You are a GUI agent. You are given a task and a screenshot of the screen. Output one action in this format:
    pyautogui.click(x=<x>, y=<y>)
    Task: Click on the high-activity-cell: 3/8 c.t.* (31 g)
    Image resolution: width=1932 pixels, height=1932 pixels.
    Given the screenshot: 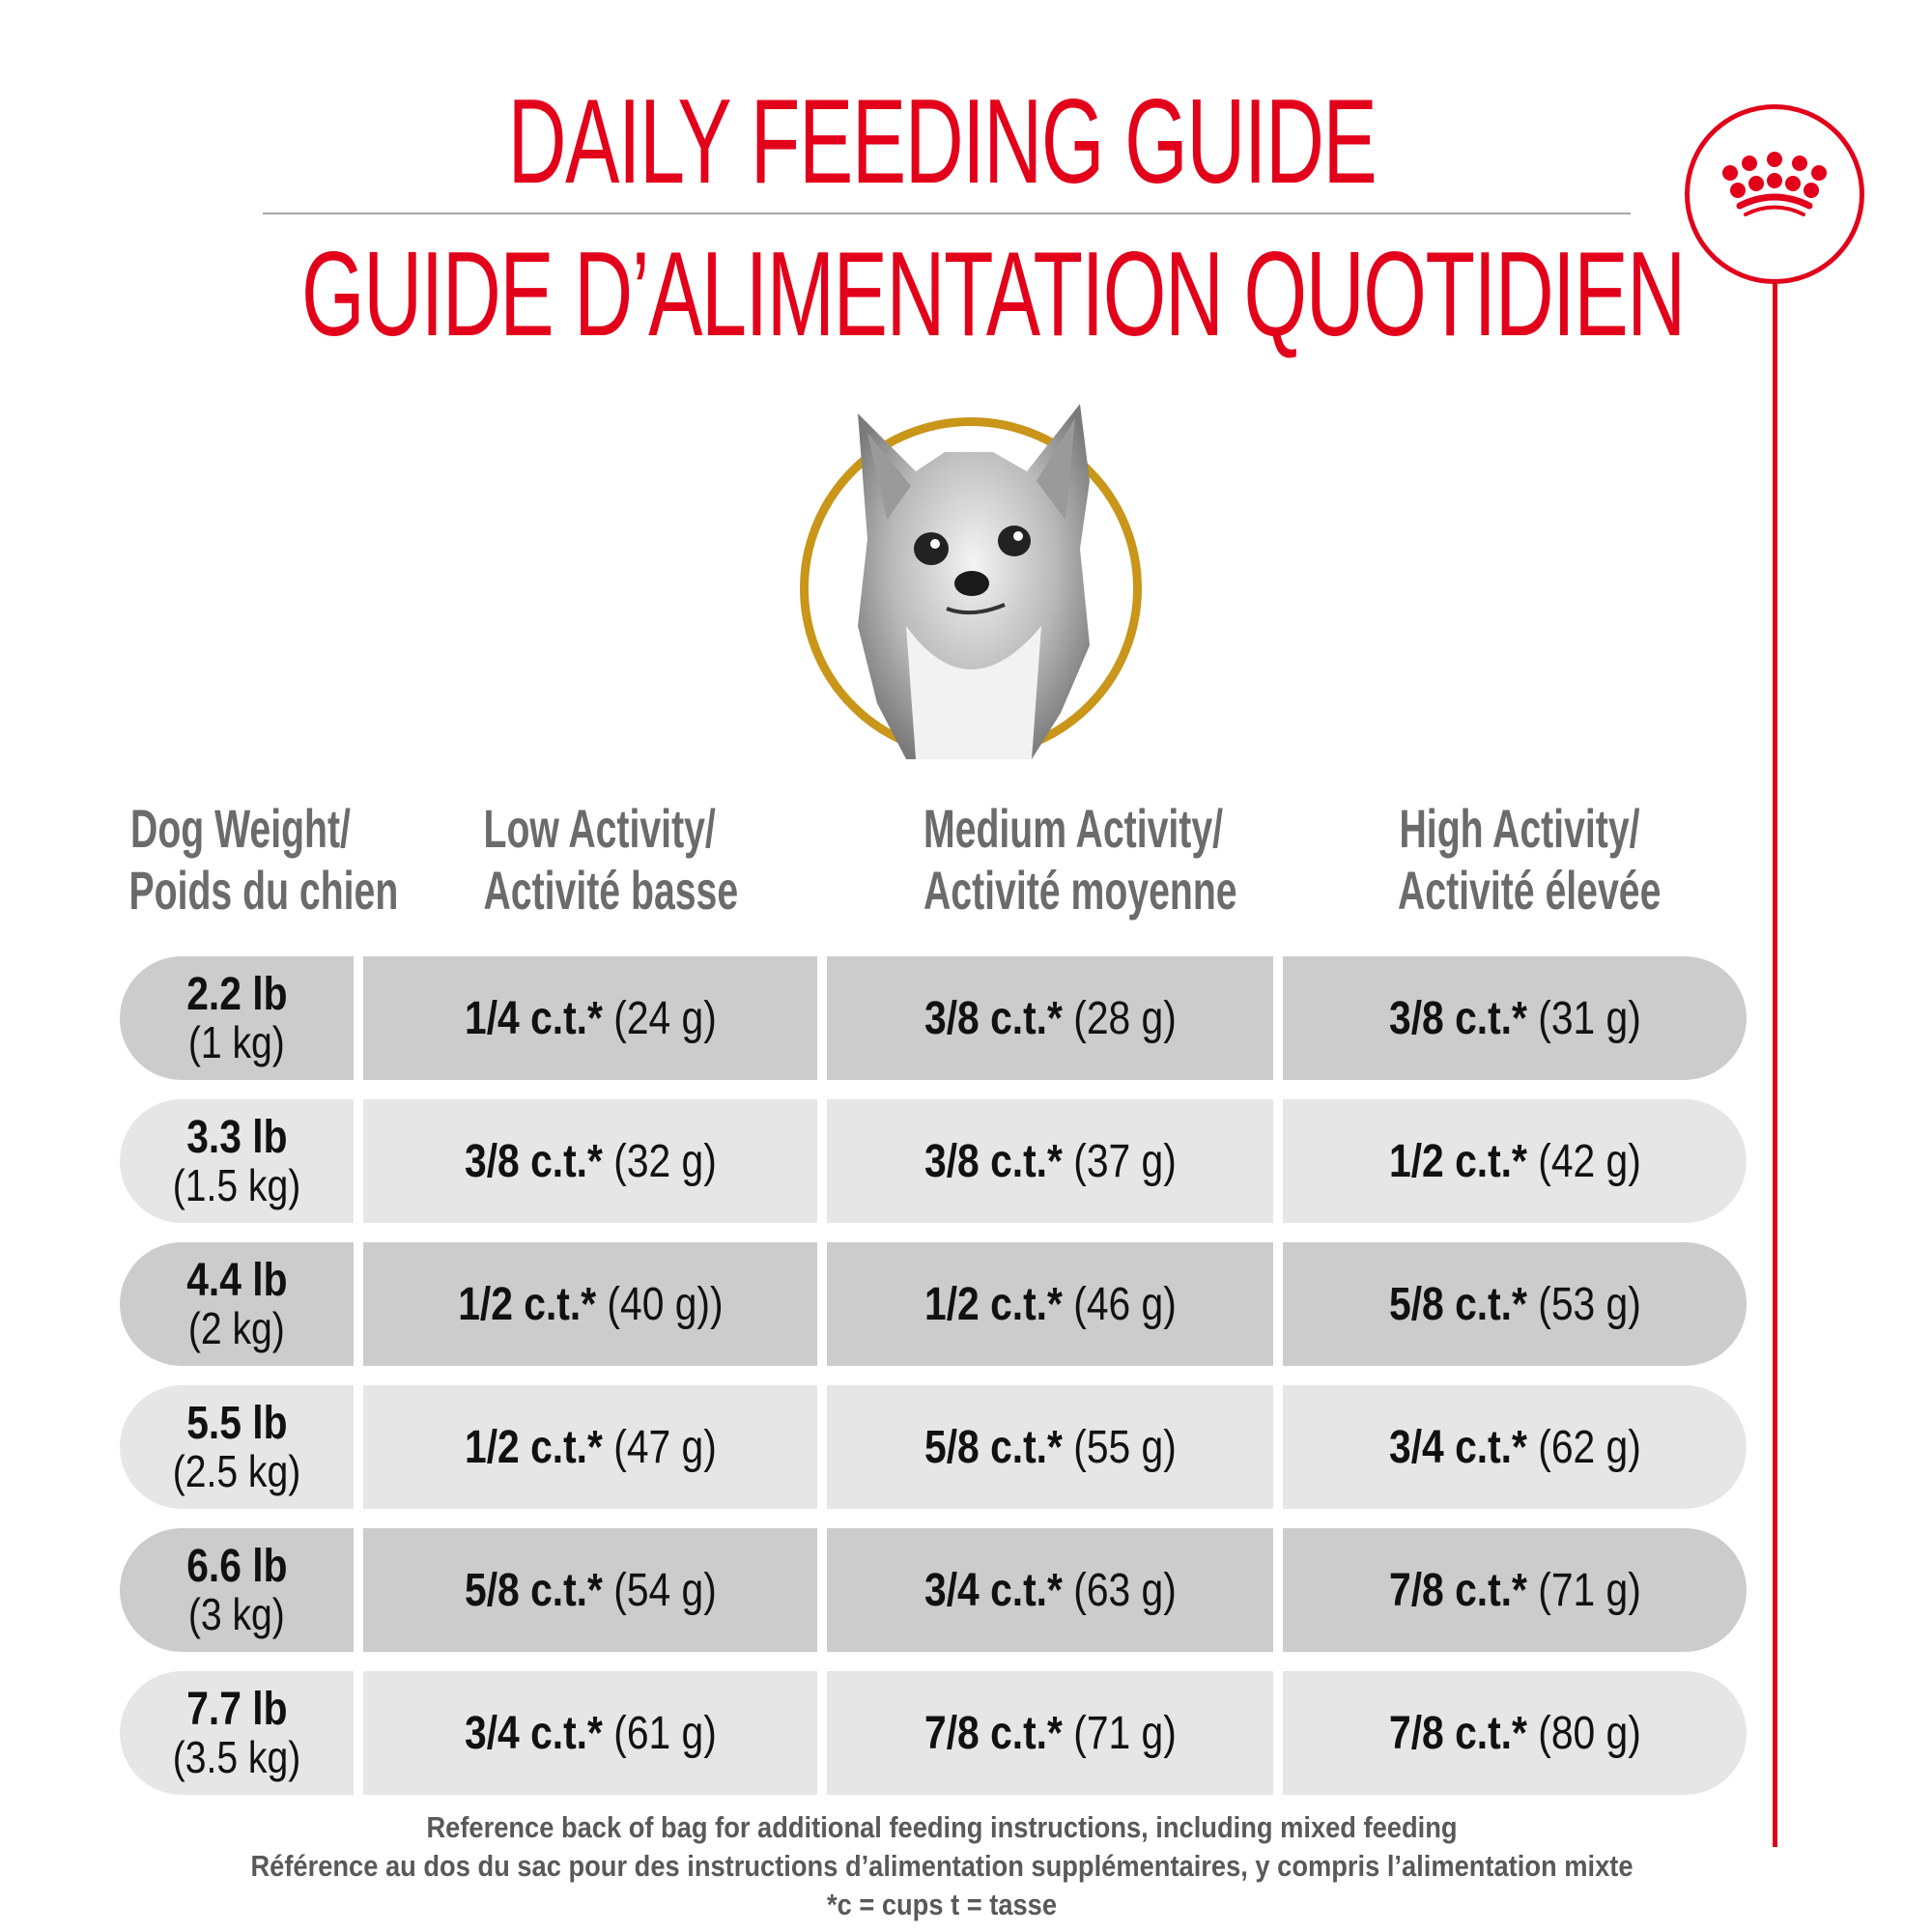 What is the action you would take?
    pyautogui.click(x=1515, y=1018)
    